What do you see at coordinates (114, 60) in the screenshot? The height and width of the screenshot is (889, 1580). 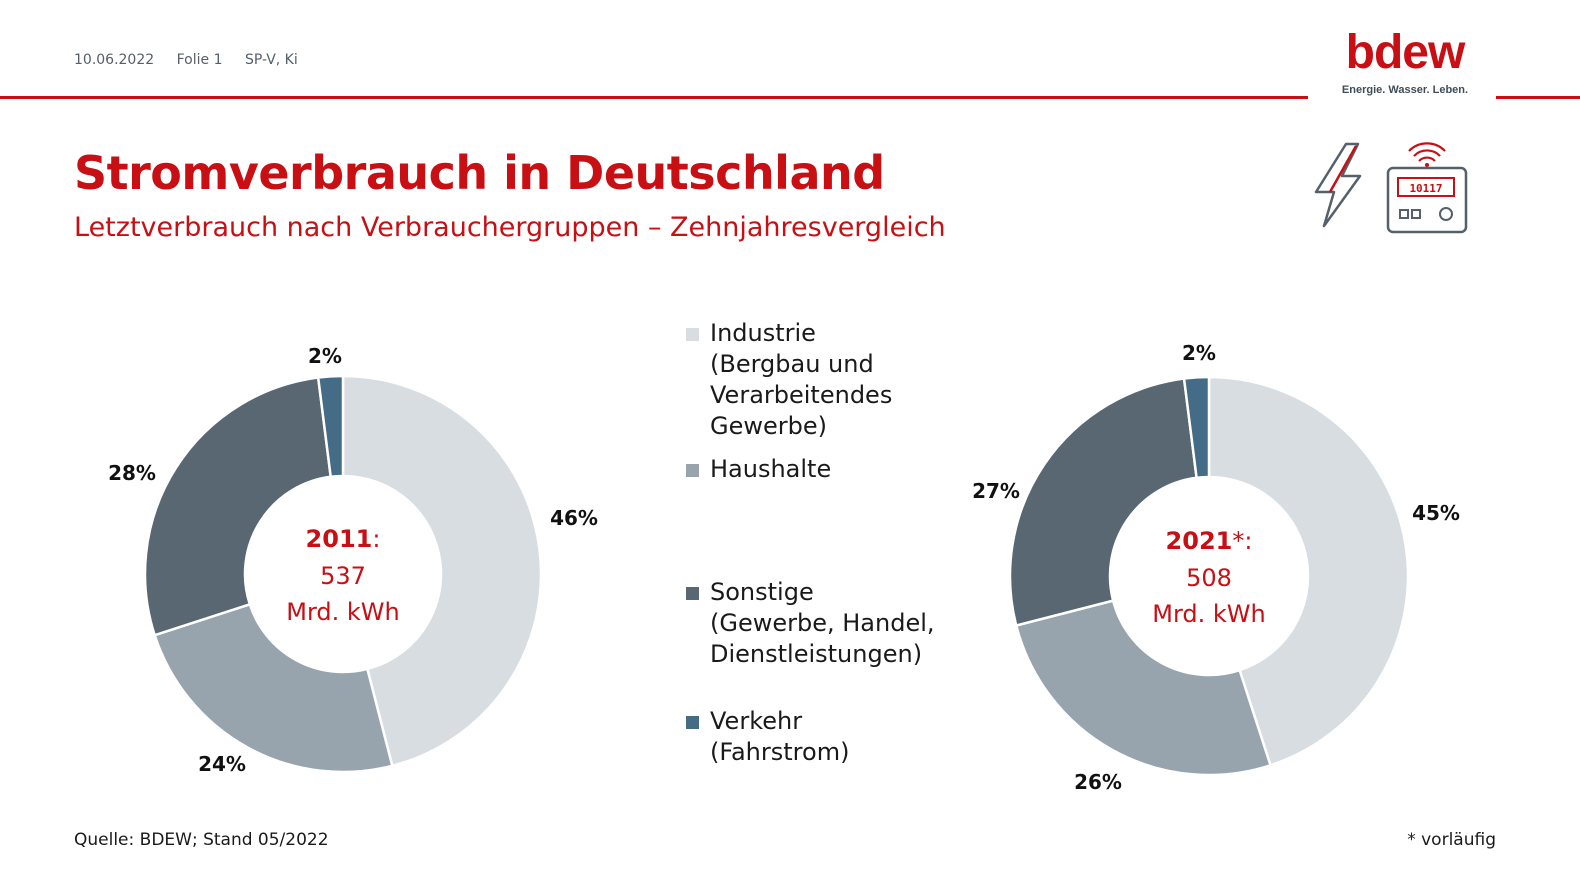 I see `slide-date: 10.06.2022` at bounding box center [114, 60].